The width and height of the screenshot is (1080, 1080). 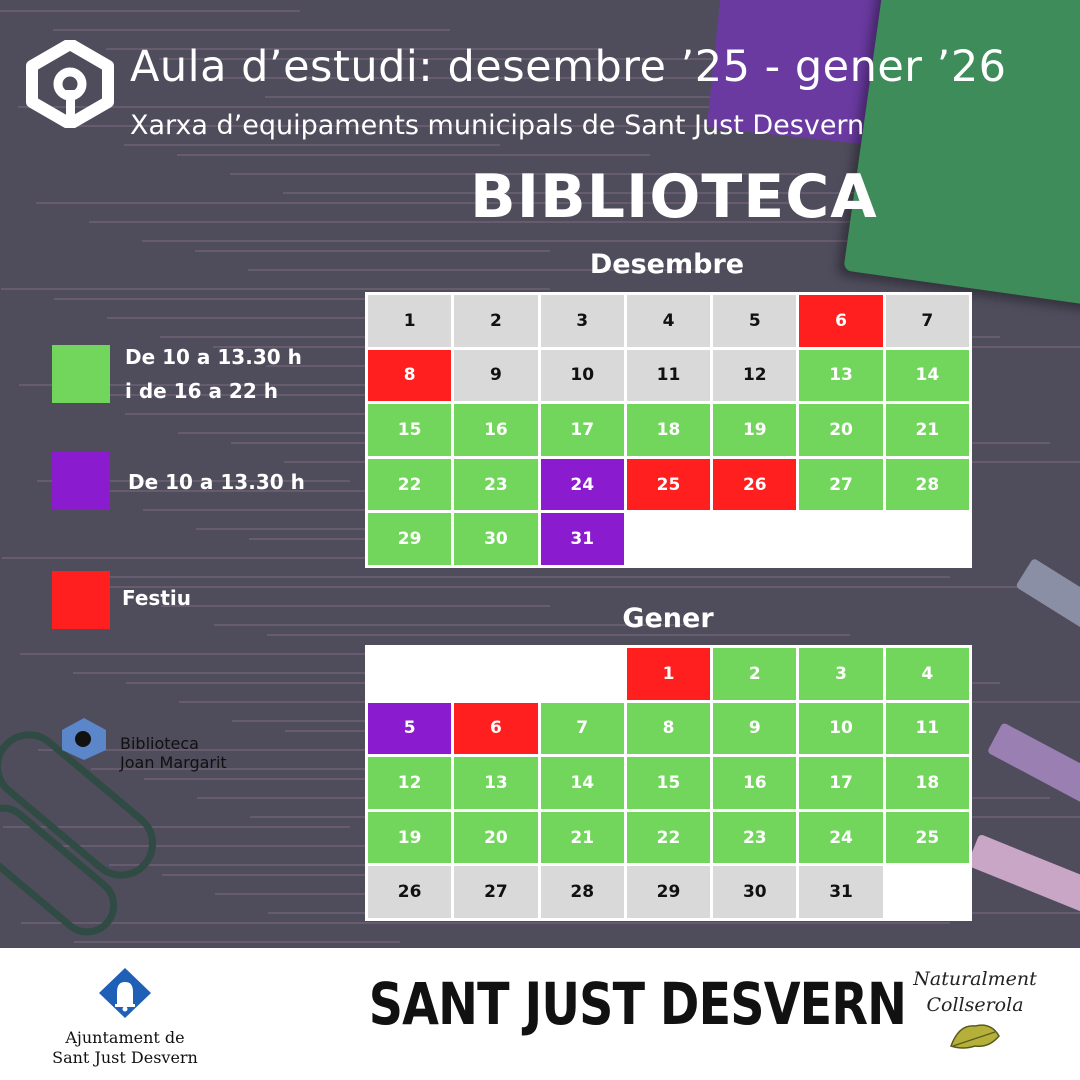 What do you see at coordinates (159, 743) in the screenshot?
I see `library-name-line1: Biblioteca` at bounding box center [159, 743].